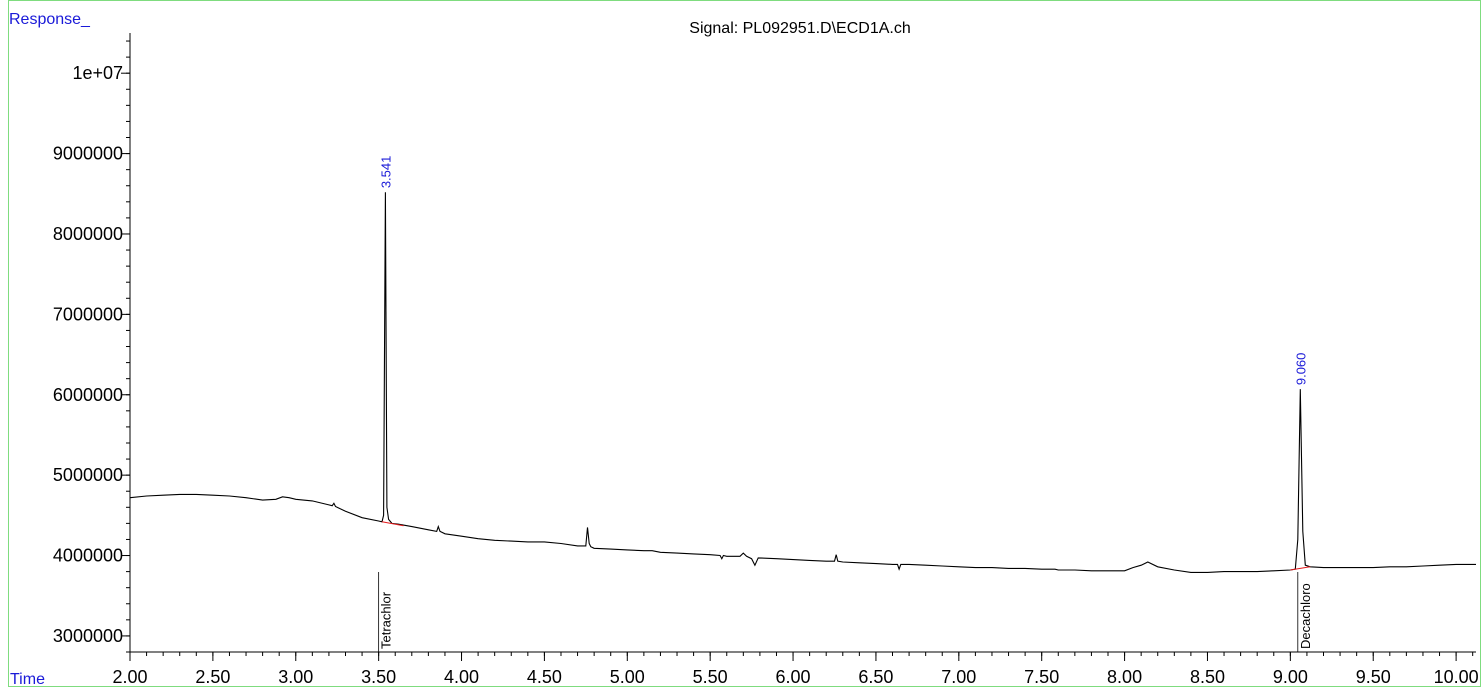  What do you see at coordinates (1300, 369) in the screenshot?
I see `peak-label: 9.060` at bounding box center [1300, 369].